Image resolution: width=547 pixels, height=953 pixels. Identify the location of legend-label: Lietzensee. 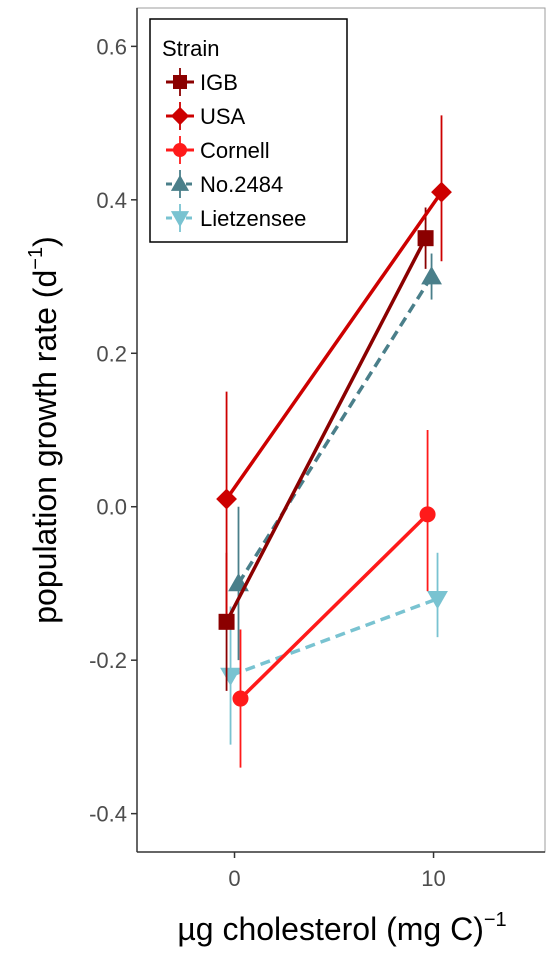
(253, 218).